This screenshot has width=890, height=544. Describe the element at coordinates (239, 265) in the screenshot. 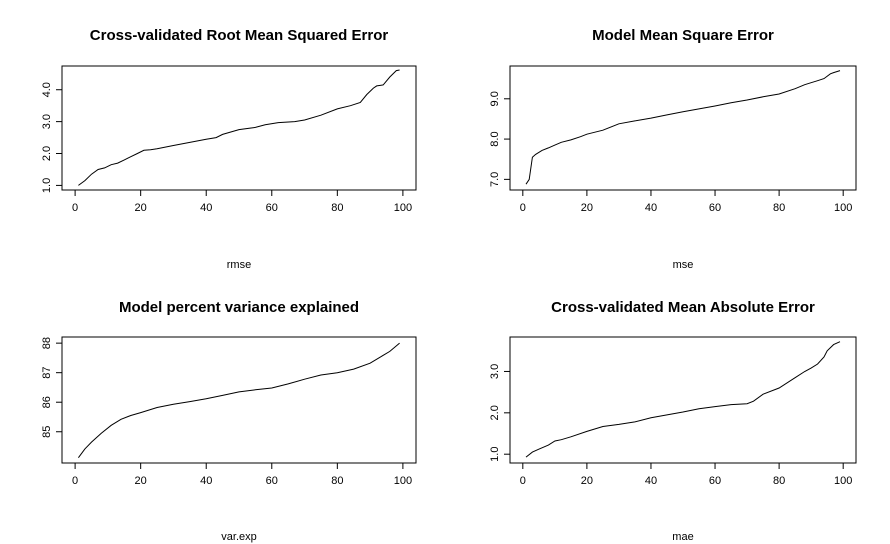

I see `x-axis-label: rmse` at that location.